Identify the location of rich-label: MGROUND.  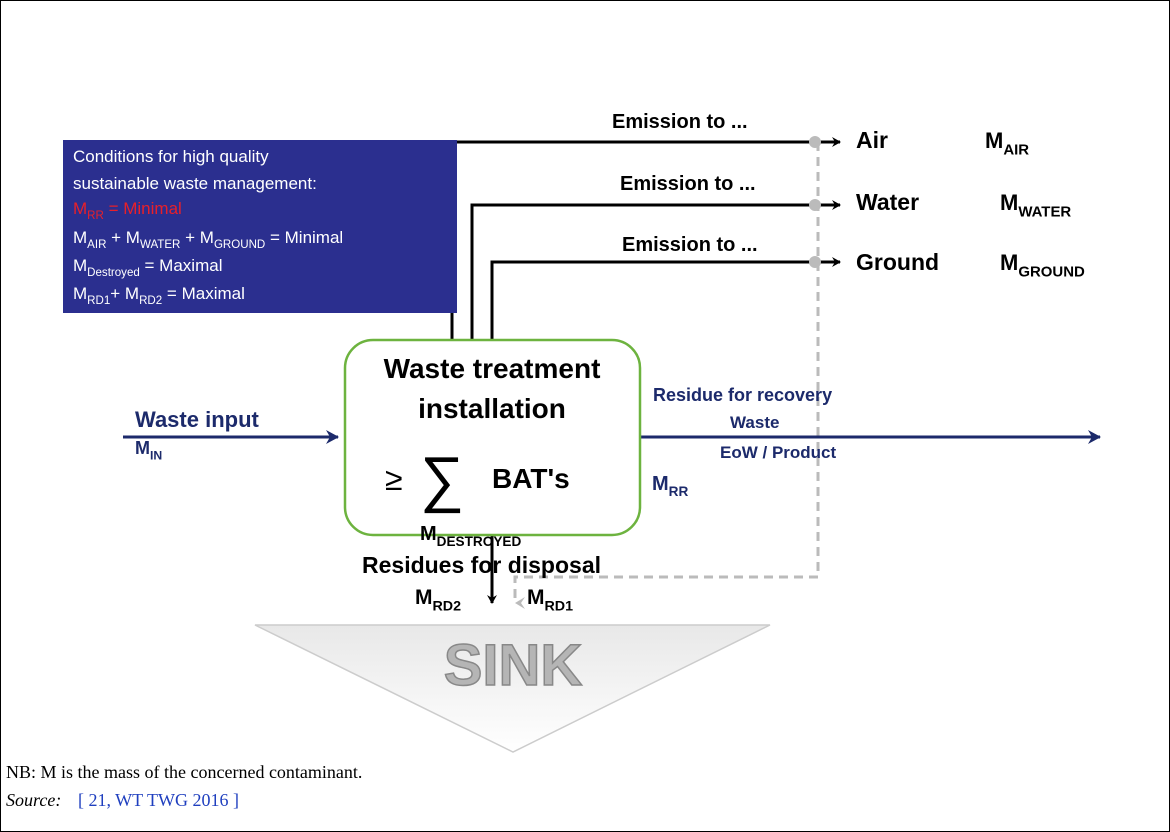
(1042, 265).